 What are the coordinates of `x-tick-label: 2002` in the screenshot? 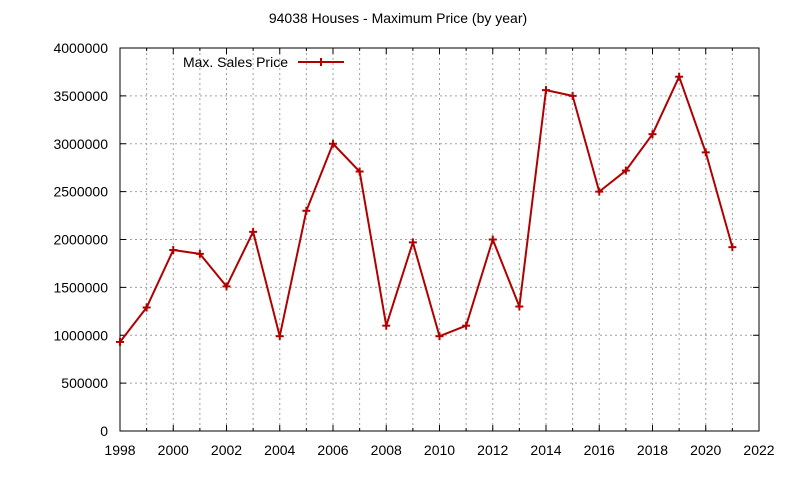 It's located at (226, 450).